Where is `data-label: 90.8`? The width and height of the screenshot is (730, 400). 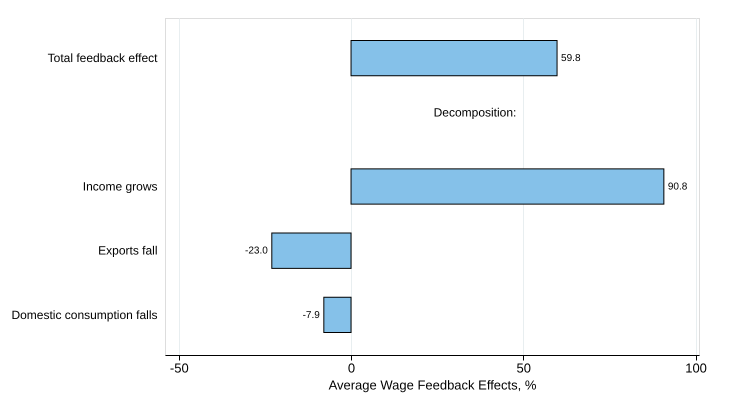
data-label: 90.8 is located at coordinates (678, 187).